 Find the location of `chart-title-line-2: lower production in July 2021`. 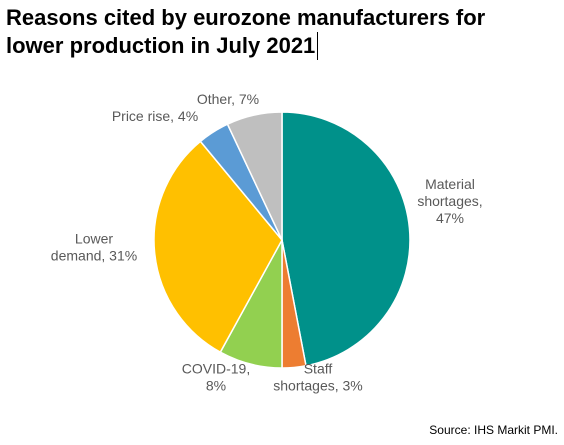

chart-title-line-2: lower production in July 2021 is located at coordinates (162, 46).